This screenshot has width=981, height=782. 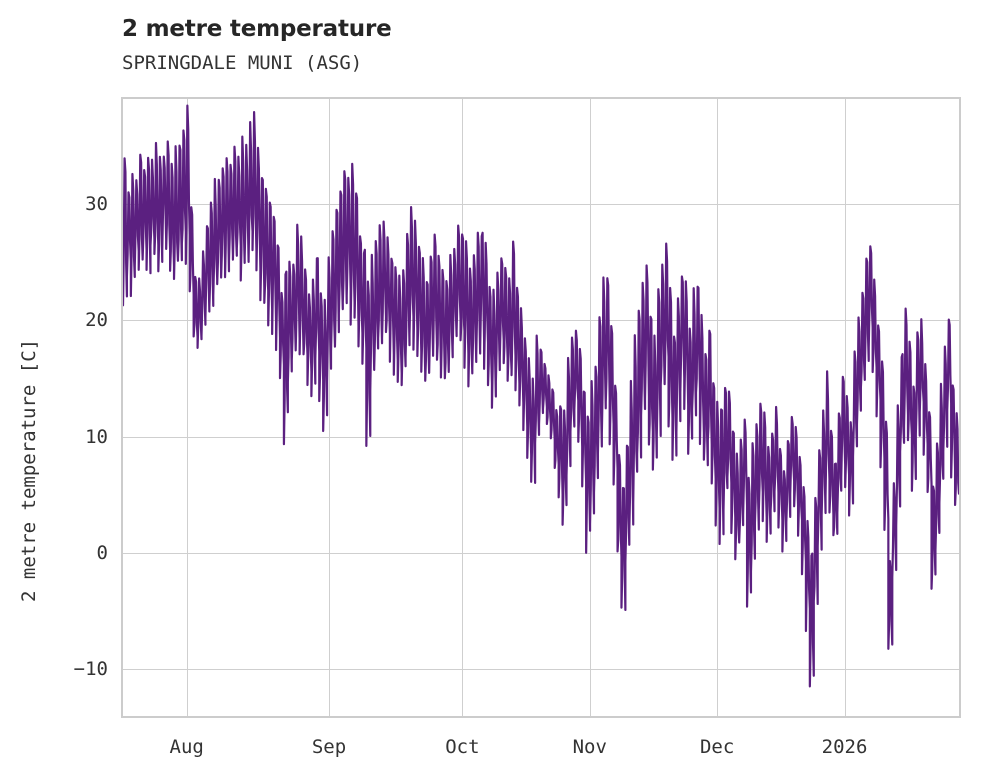 I want to click on x-axis-tick: Aug, so click(x=186, y=747).